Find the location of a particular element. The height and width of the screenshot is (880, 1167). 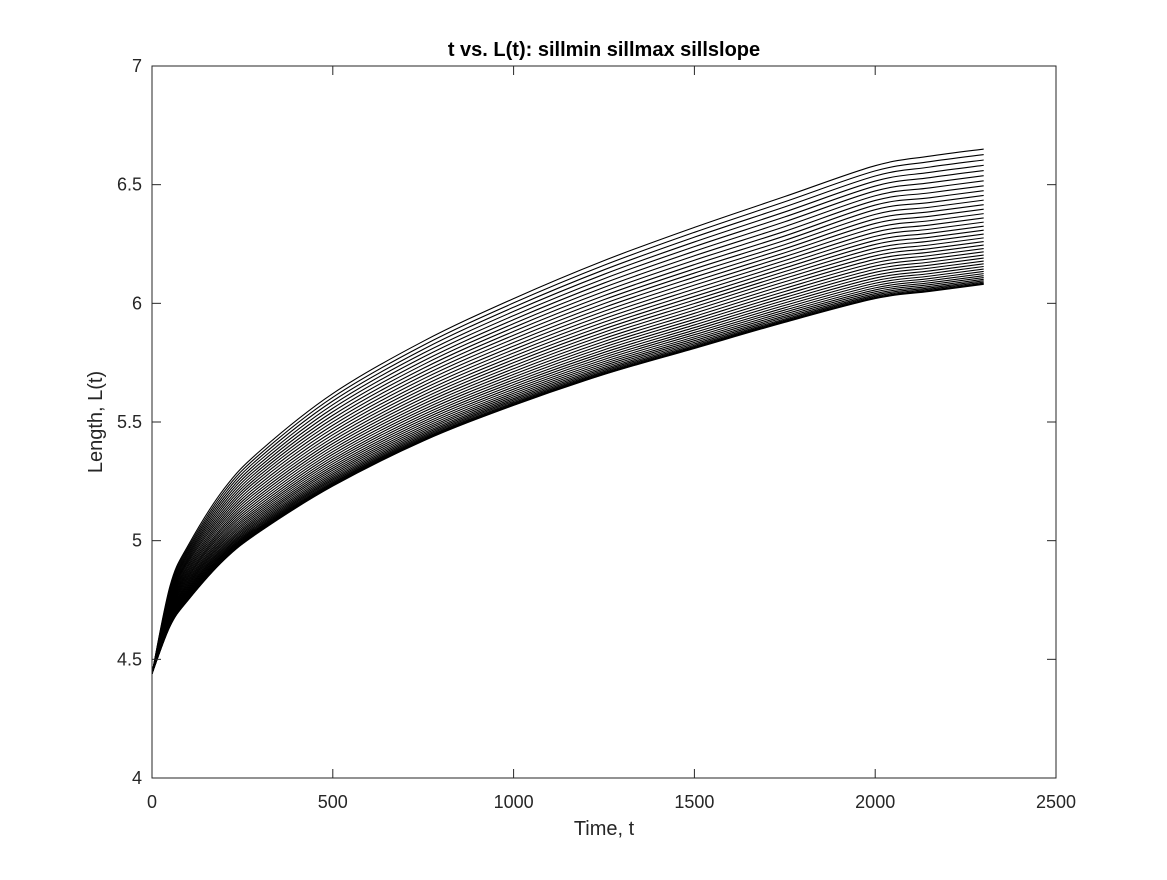

x-tick-label: 1000 is located at coordinates (514, 802).